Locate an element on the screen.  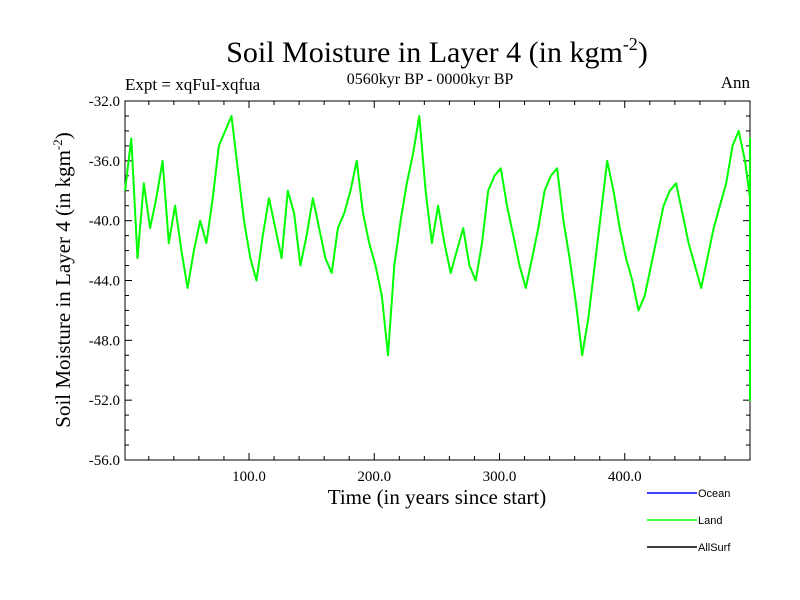
chart-title: Soil Moisture in Layer 4 (in kgm-2) is located at coordinates (437, 51).